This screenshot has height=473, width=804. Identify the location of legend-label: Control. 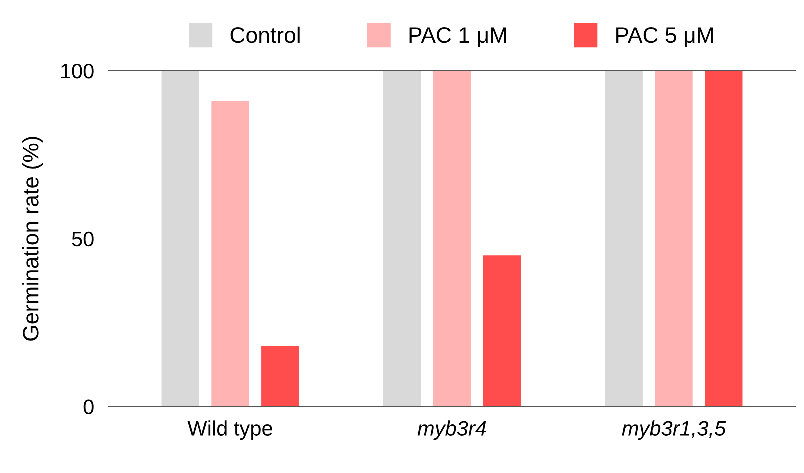
(265, 35).